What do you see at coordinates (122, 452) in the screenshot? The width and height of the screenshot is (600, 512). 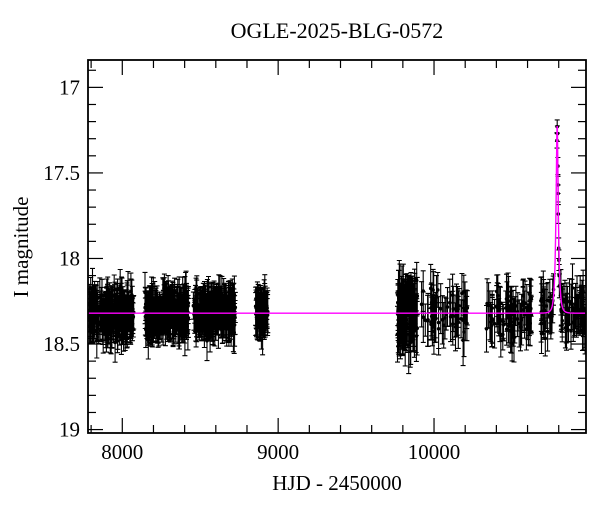 I see `x-tick-label: 8000` at bounding box center [122, 452].